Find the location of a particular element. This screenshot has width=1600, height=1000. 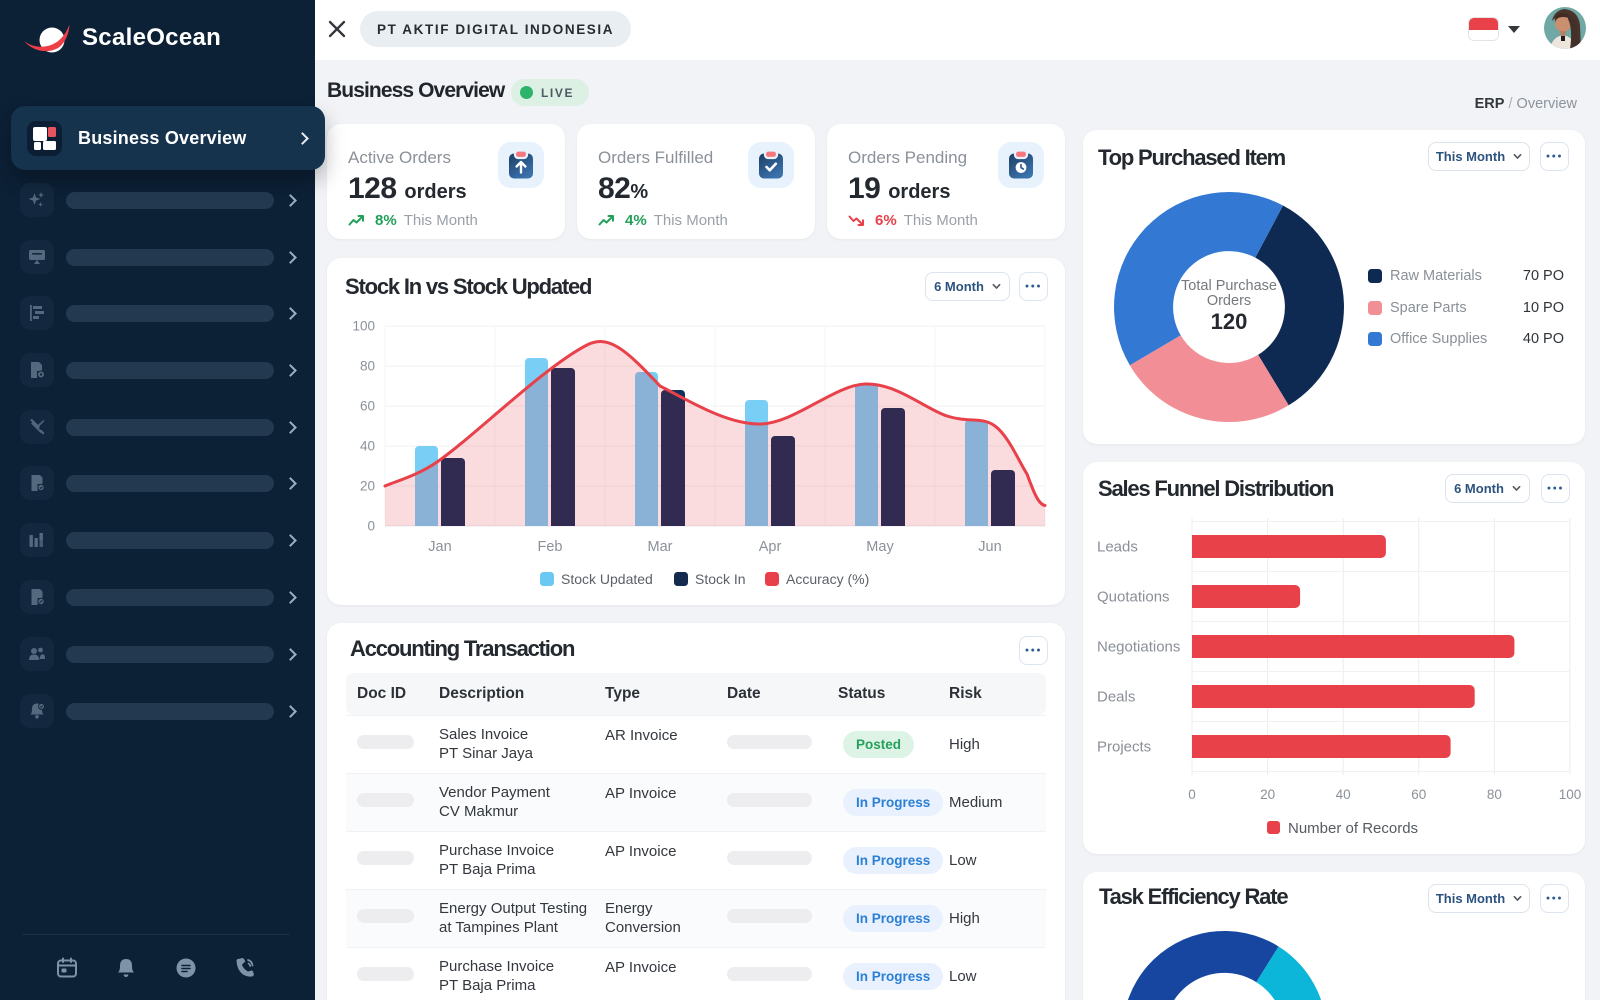

svg-text: Negotiations is located at coordinates (1138, 647).